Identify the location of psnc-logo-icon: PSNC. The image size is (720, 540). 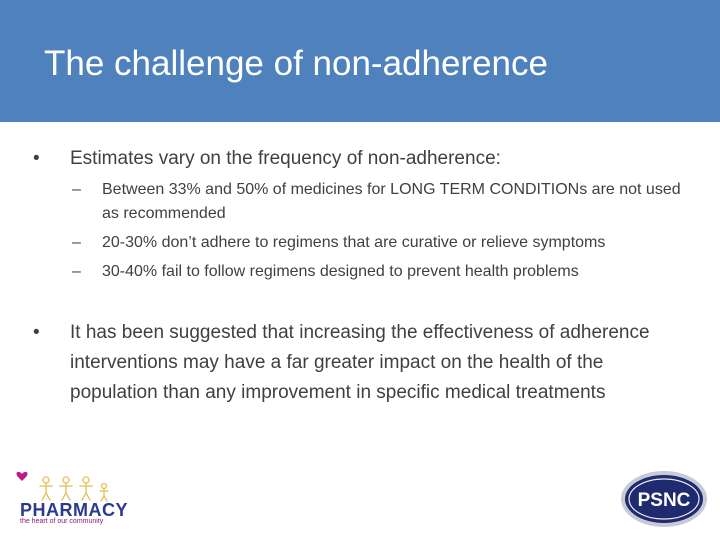
(664, 499).